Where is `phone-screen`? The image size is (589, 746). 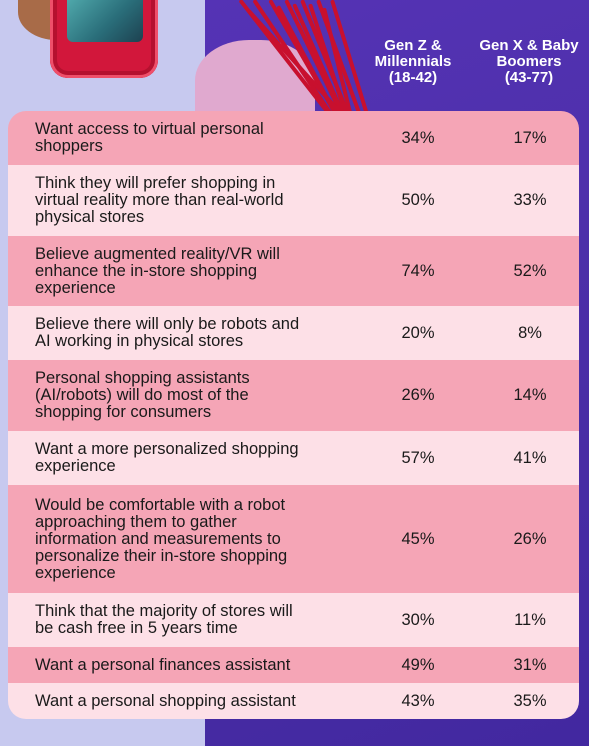 phone-screen is located at coordinates (105, 21).